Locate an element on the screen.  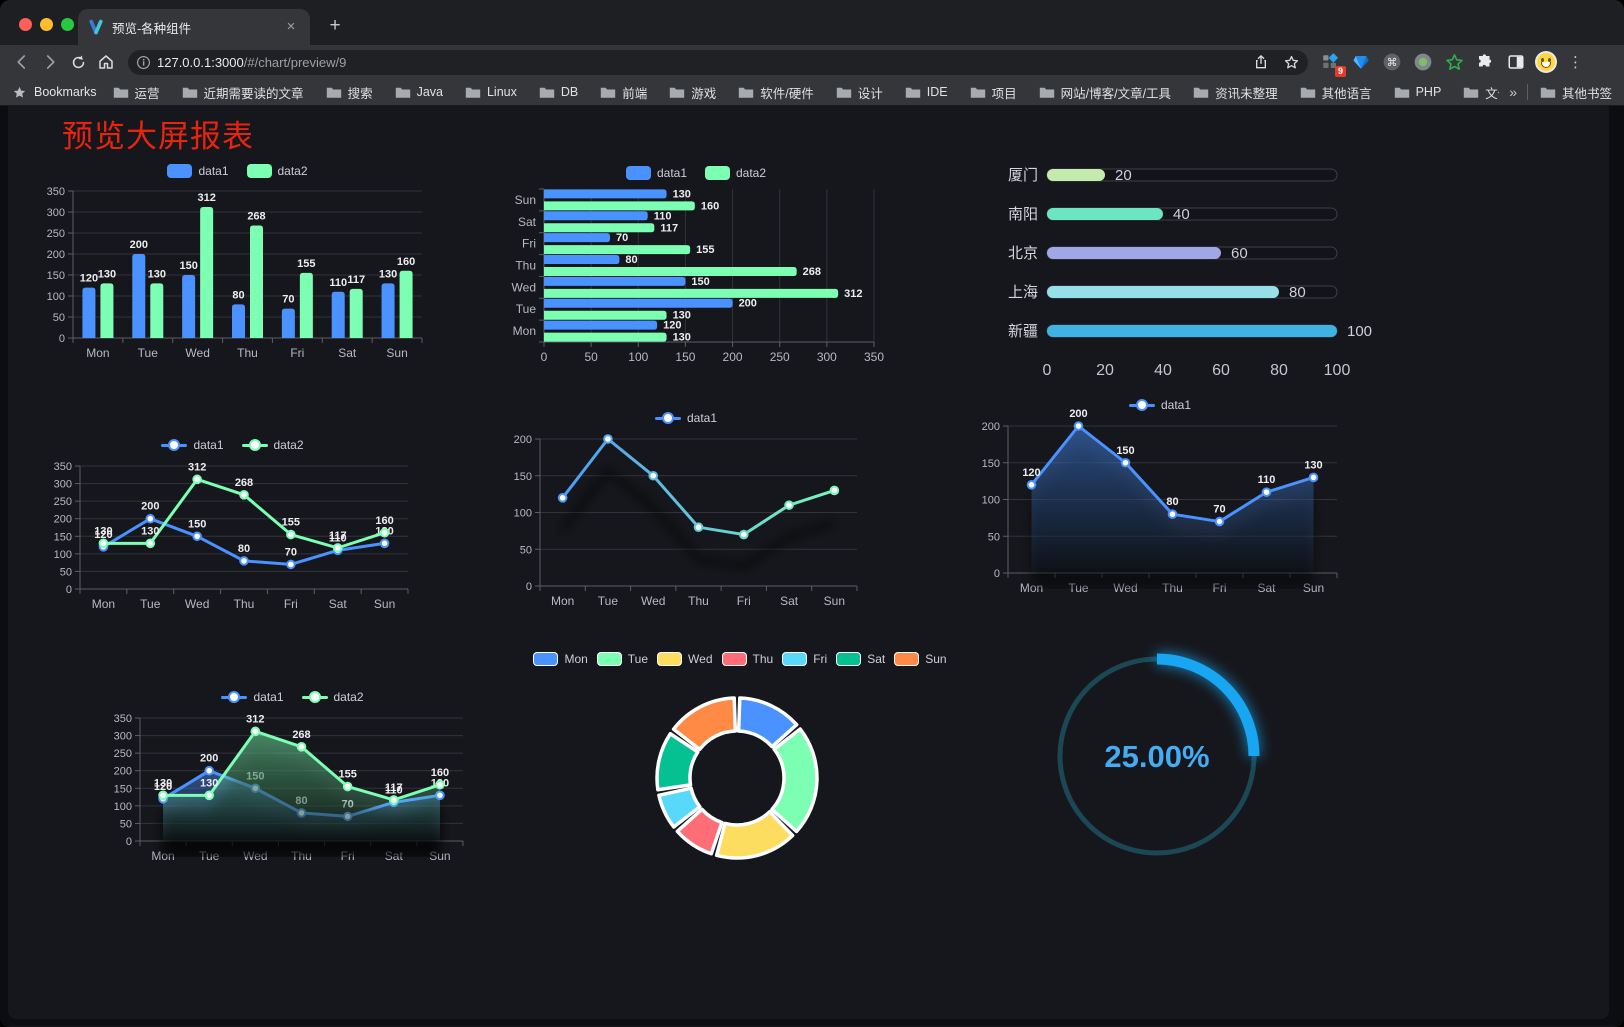
legend-item: Sun is located at coordinates (920, 659).